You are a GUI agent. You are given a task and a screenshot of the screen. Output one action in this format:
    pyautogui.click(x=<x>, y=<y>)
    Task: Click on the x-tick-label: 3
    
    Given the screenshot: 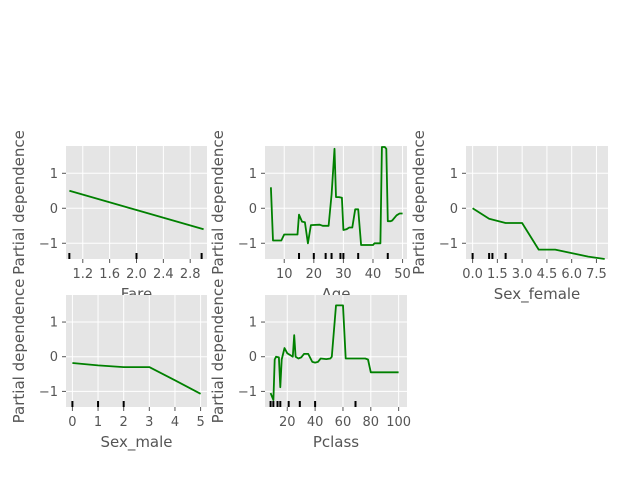 What is the action you would take?
    pyautogui.click(x=149, y=422)
    